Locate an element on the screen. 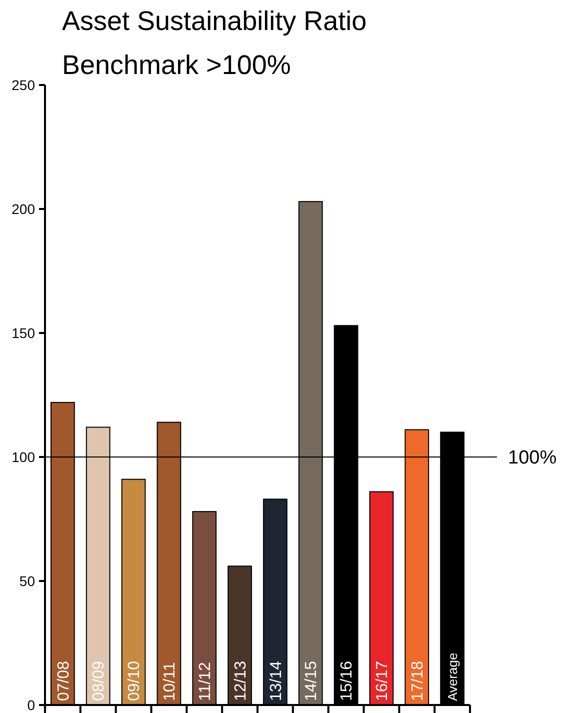 This screenshot has height=713, width=568. y-tick-label: 0 is located at coordinates (31, 704).